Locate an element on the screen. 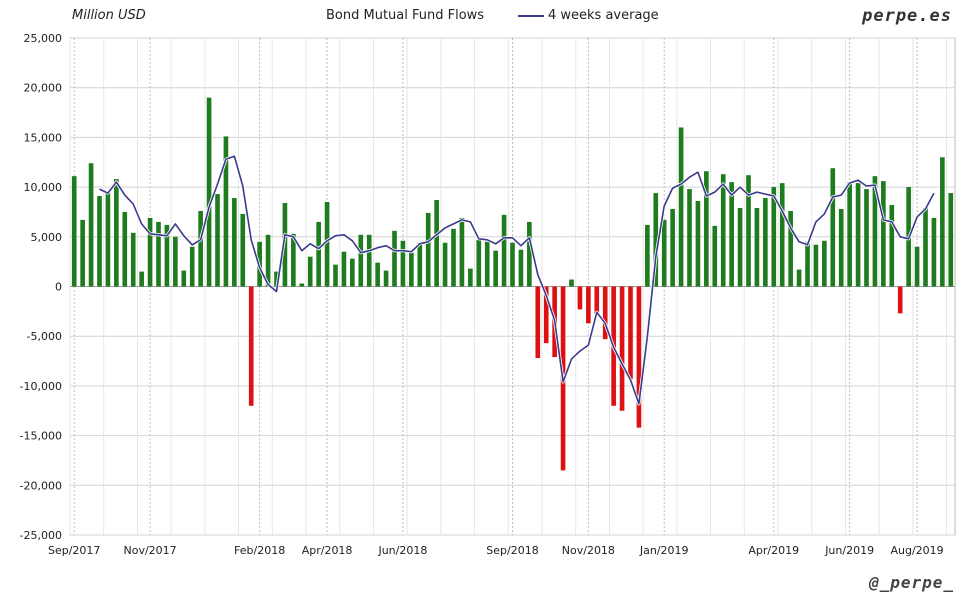 This screenshot has width=980, height=600. x-tick-label: Sep/2018 is located at coordinates (512, 550).